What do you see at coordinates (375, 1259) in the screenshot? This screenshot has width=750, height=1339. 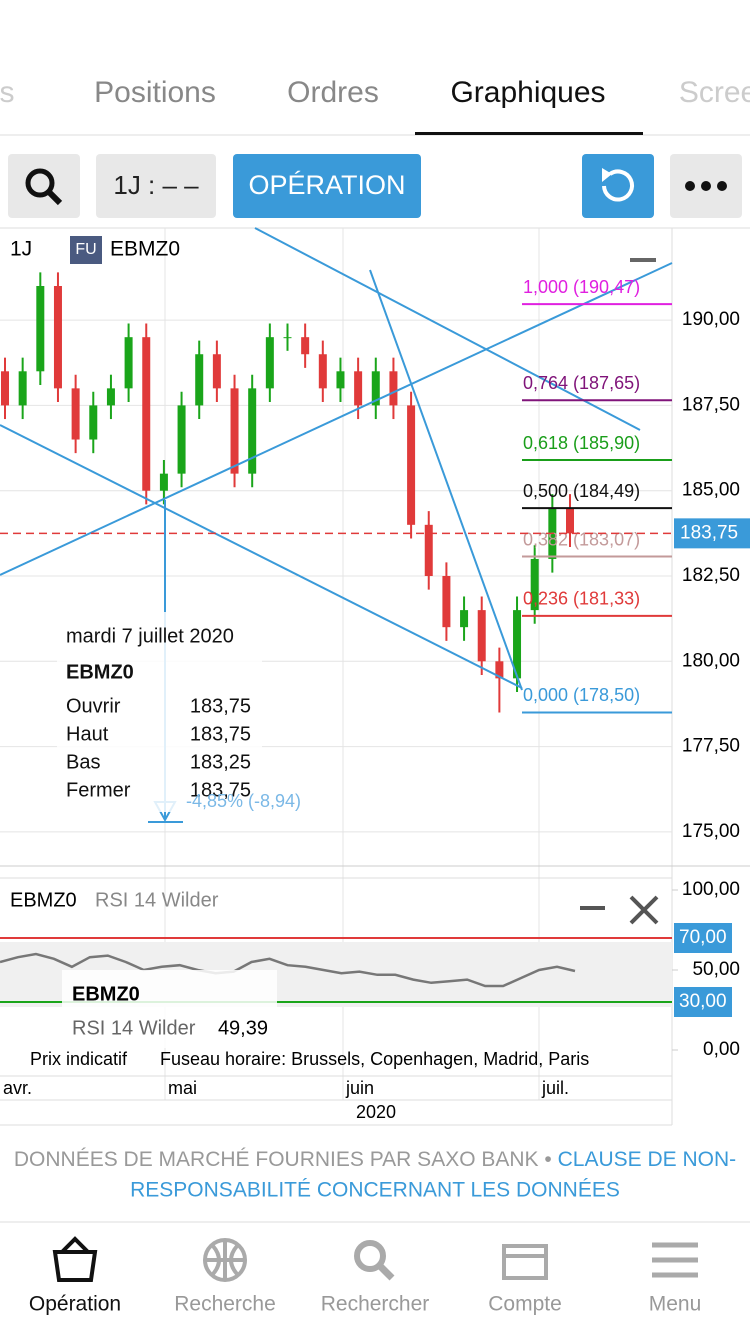 I see `nav-icons` at bounding box center [375, 1259].